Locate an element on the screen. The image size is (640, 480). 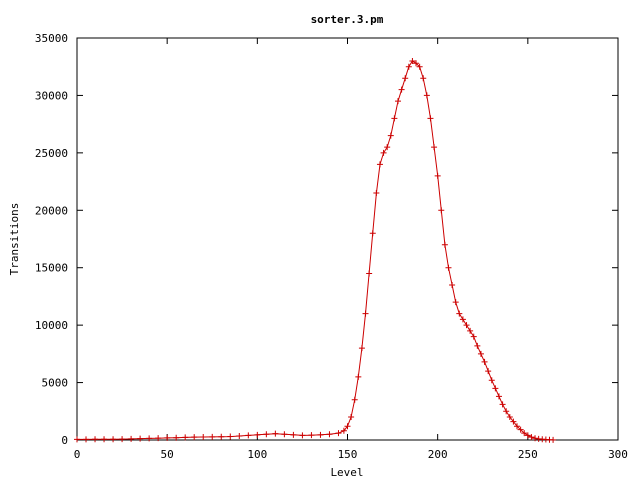
x-tick-label: 150 is located at coordinates (348, 454).